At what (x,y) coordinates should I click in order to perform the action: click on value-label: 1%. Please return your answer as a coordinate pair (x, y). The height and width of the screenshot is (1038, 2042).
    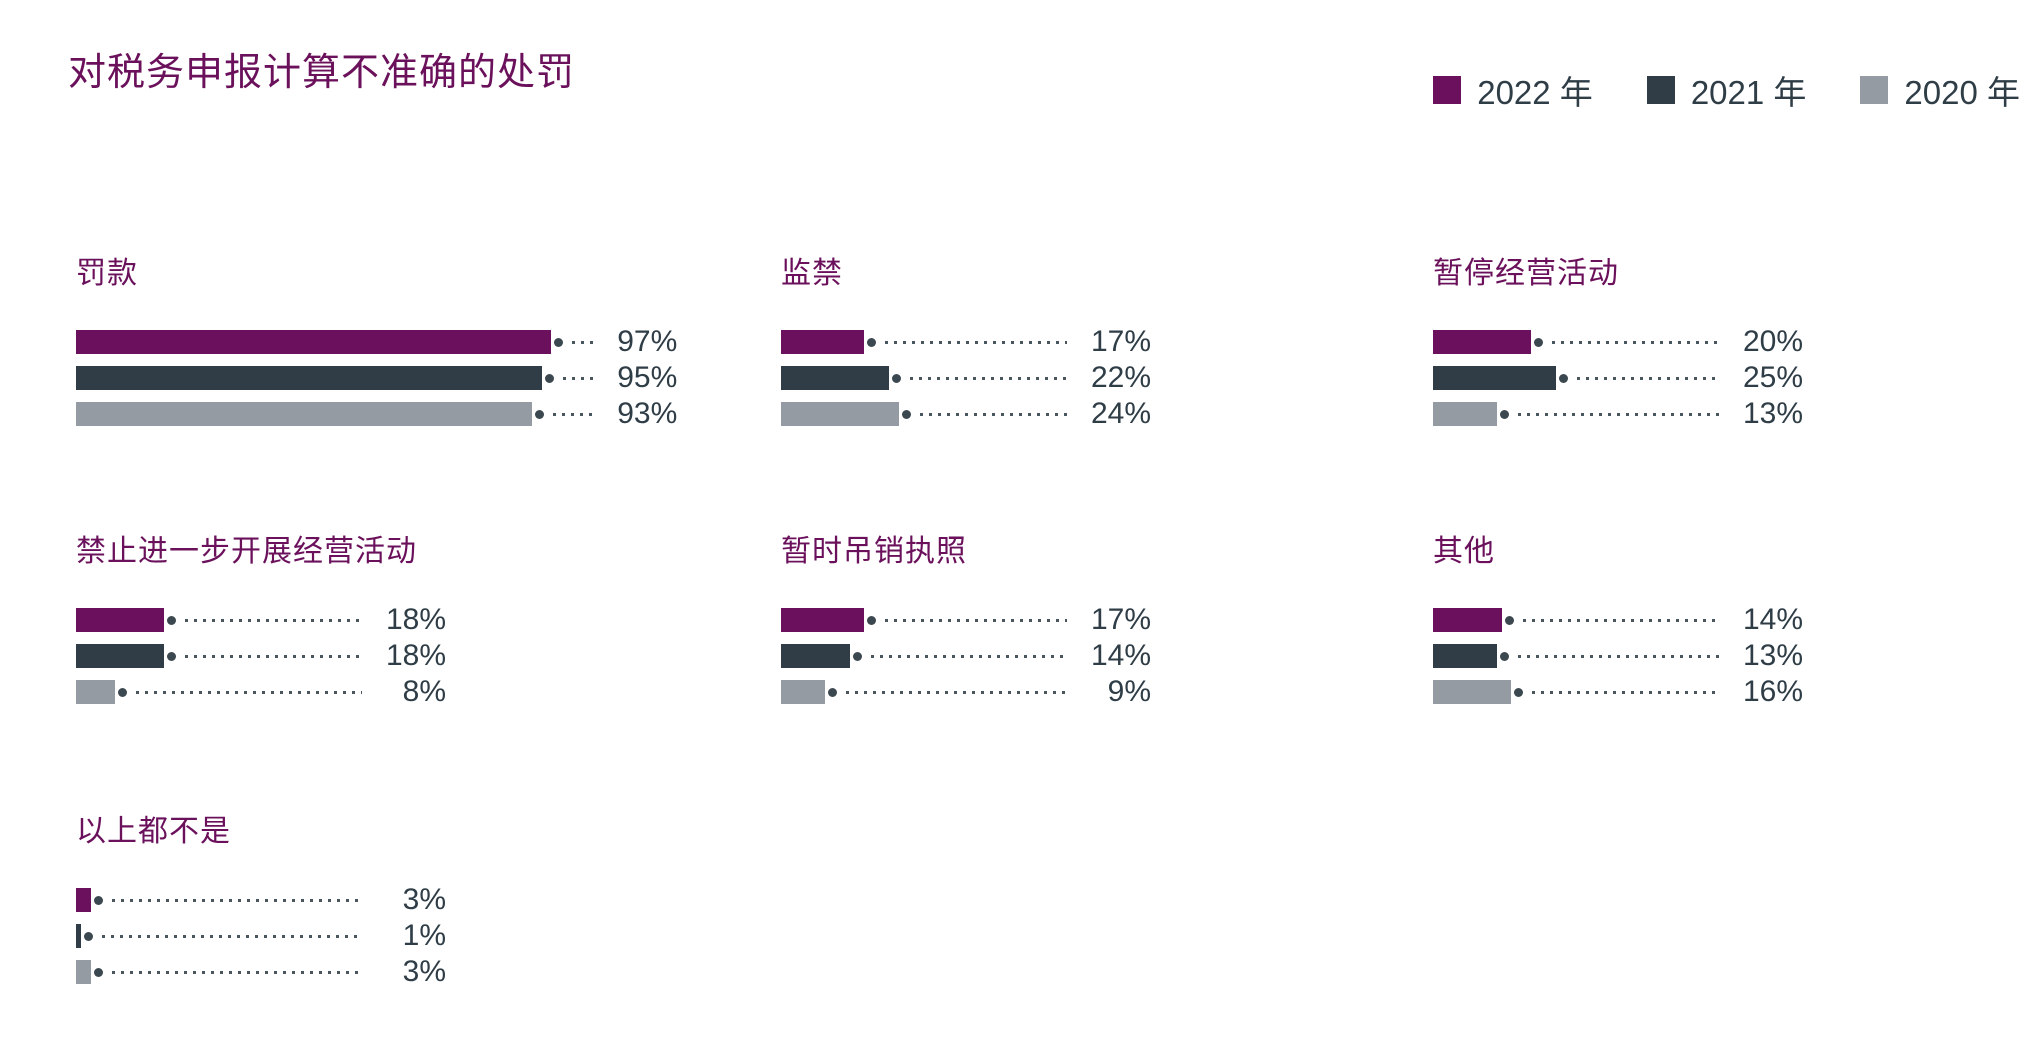
    Looking at the image, I should click on (424, 935).